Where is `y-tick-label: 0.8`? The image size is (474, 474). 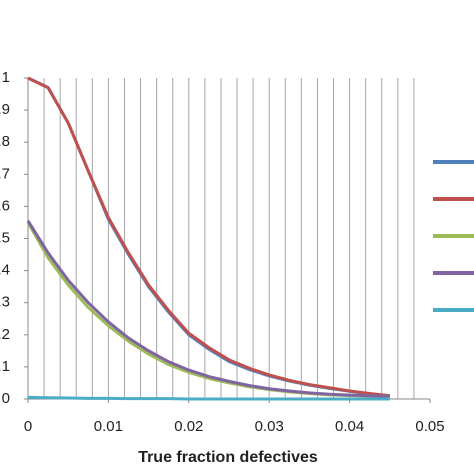
y-tick-label: 0.8 is located at coordinates (5, 141).